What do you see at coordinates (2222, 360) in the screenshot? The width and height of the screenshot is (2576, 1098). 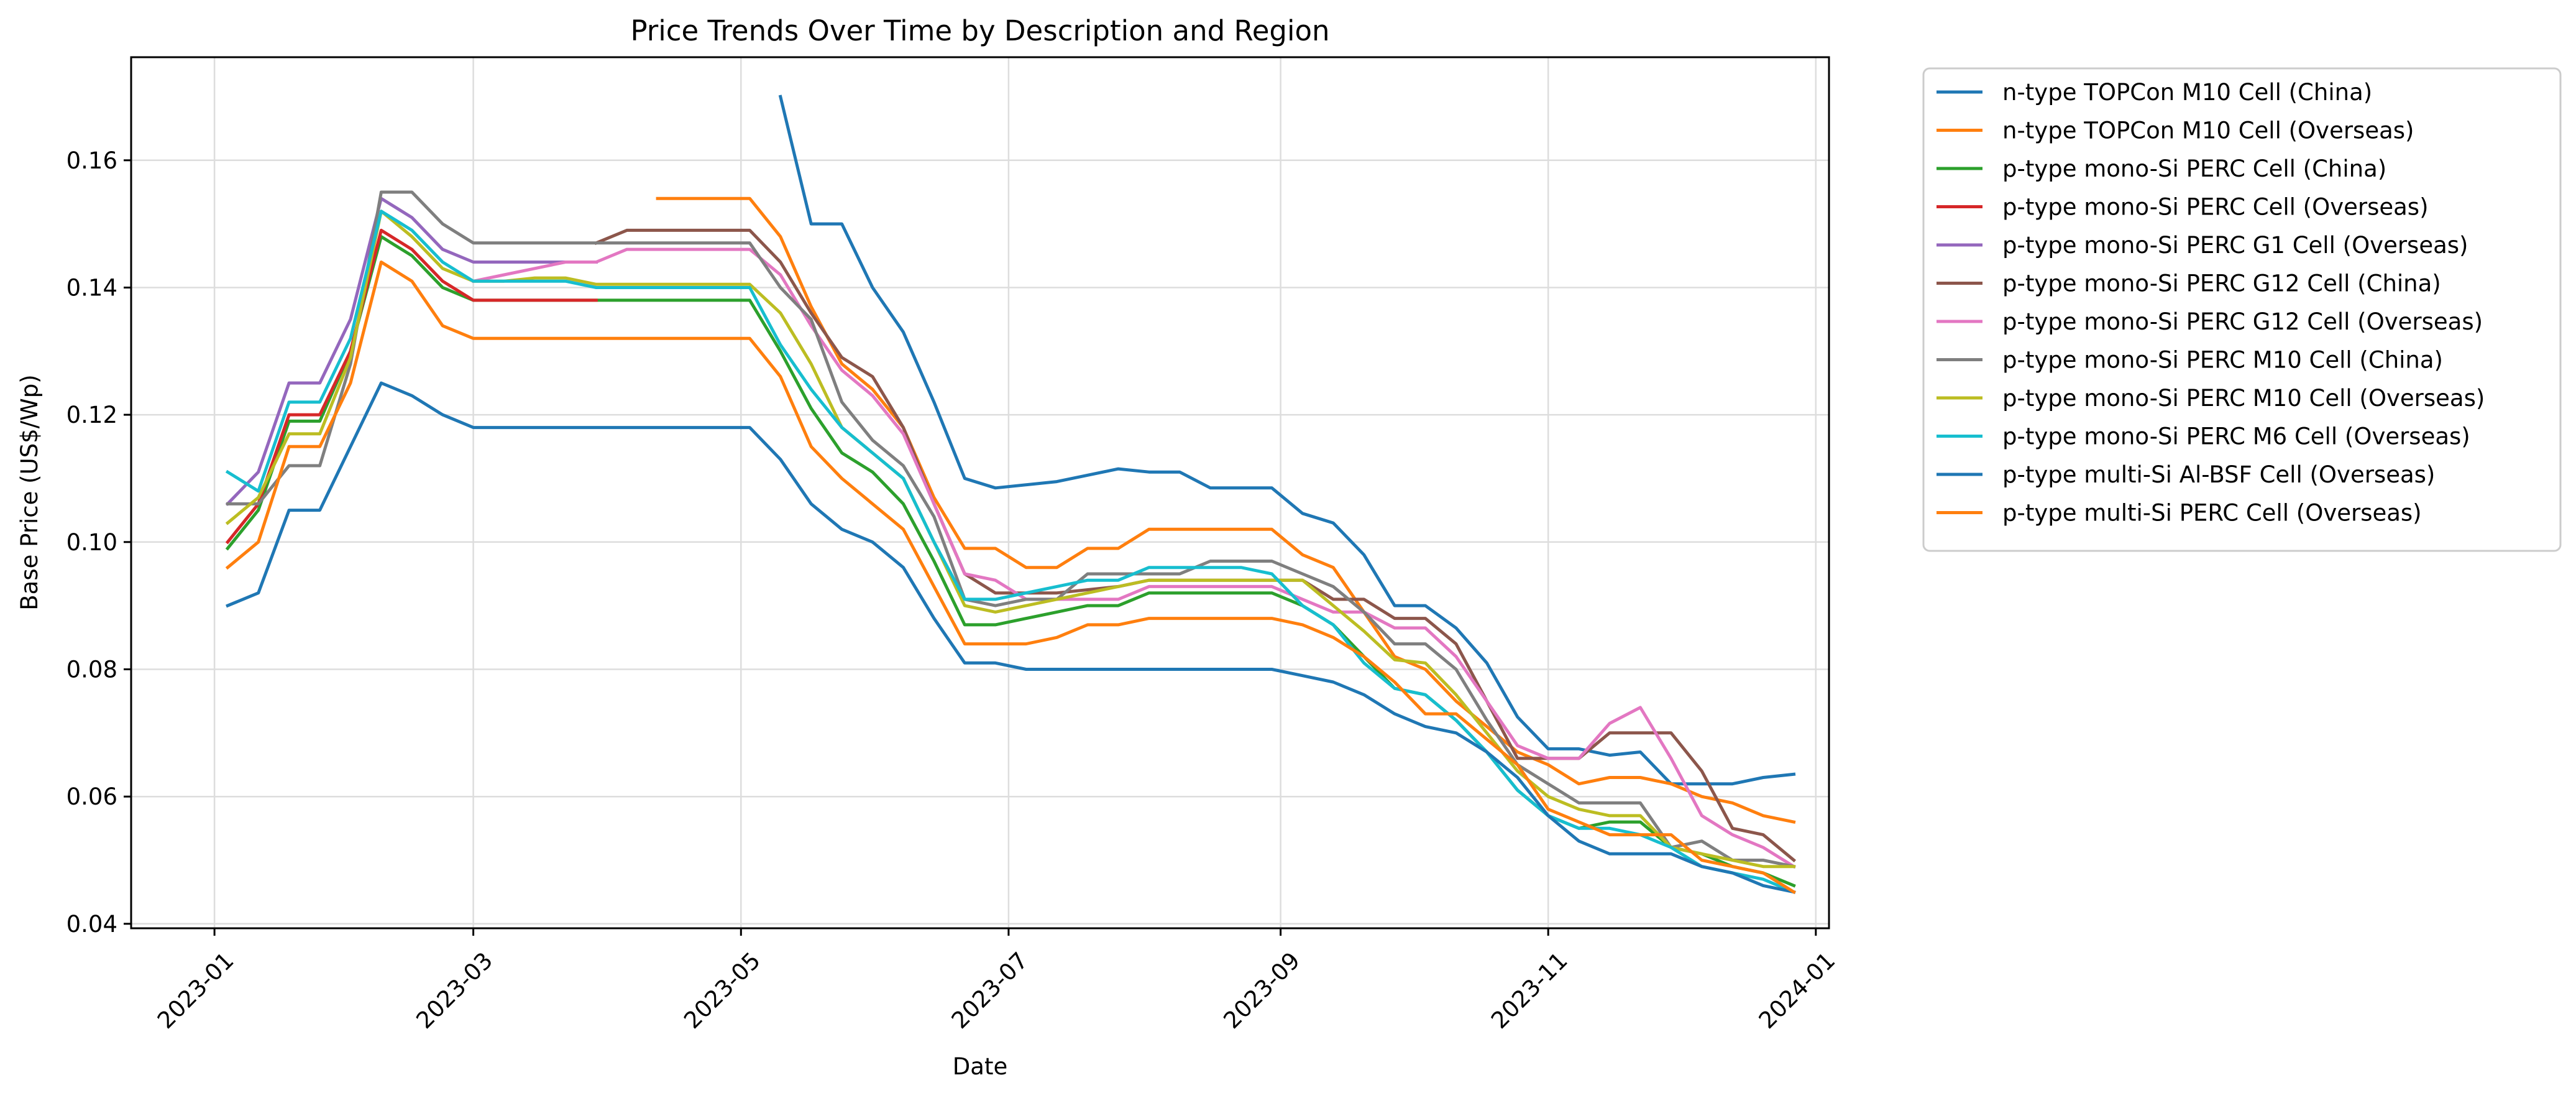 I see `legend-label: p-type mono-Si PERC M10 Cell (China)` at bounding box center [2222, 360].